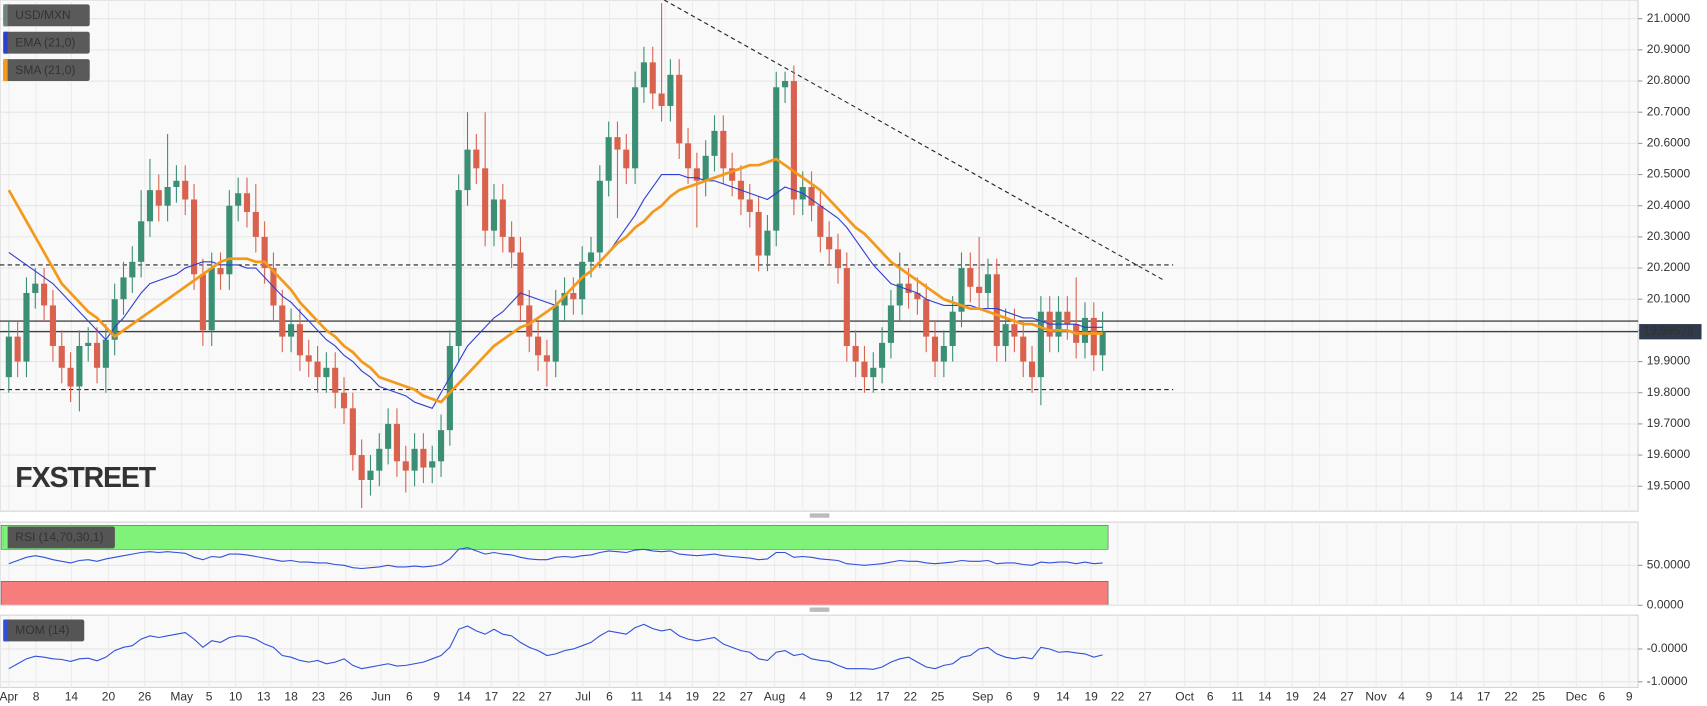  Describe the element at coordinates (1184, 696) in the screenshot. I see `x-tick-label: Oct` at that location.